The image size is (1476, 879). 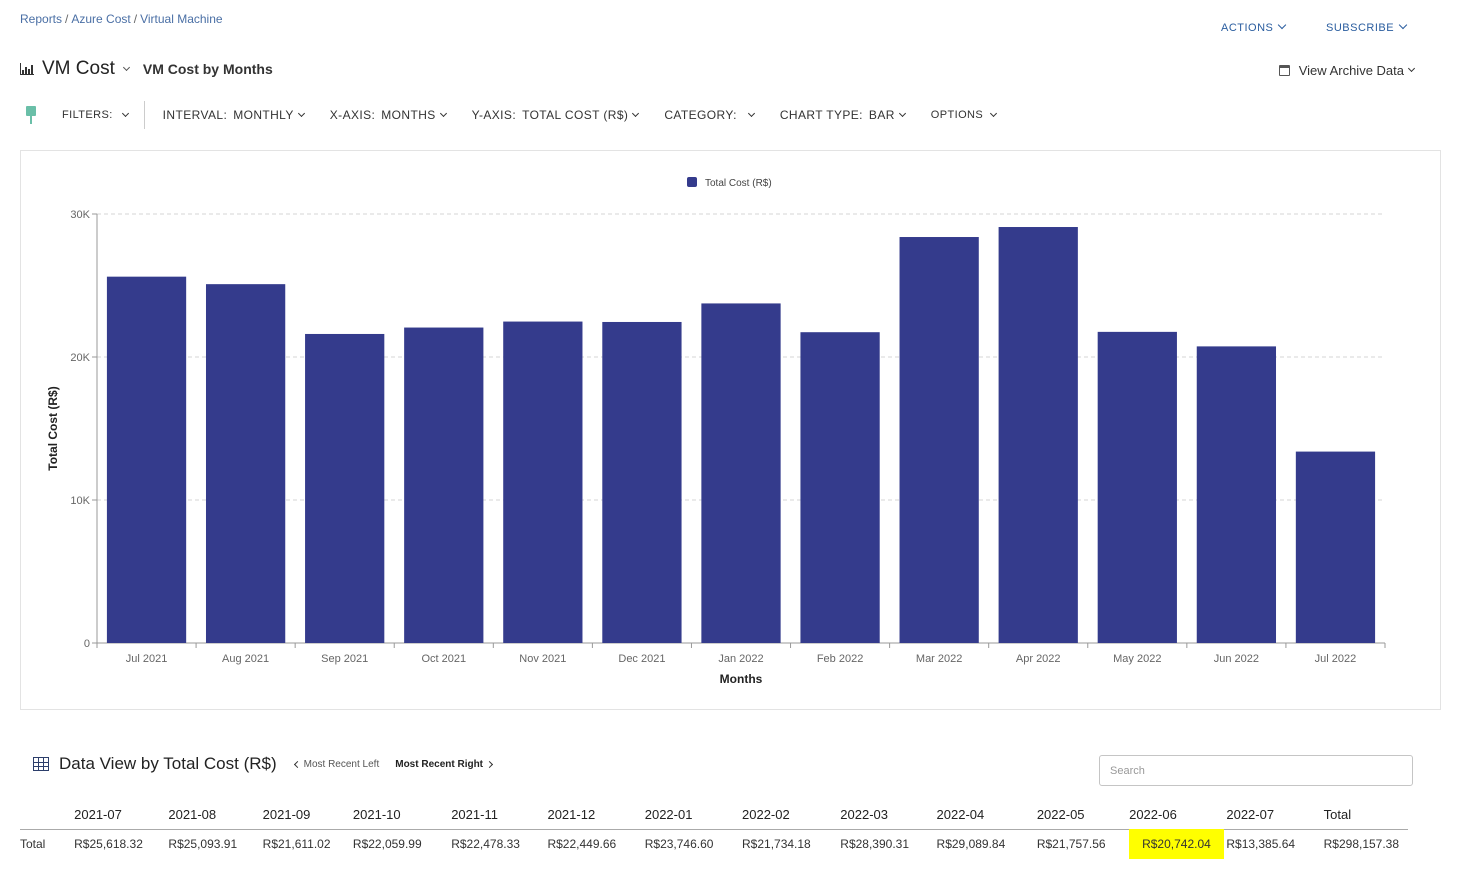 I want to click on column-header: 2021-08, so click(x=215, y=815).